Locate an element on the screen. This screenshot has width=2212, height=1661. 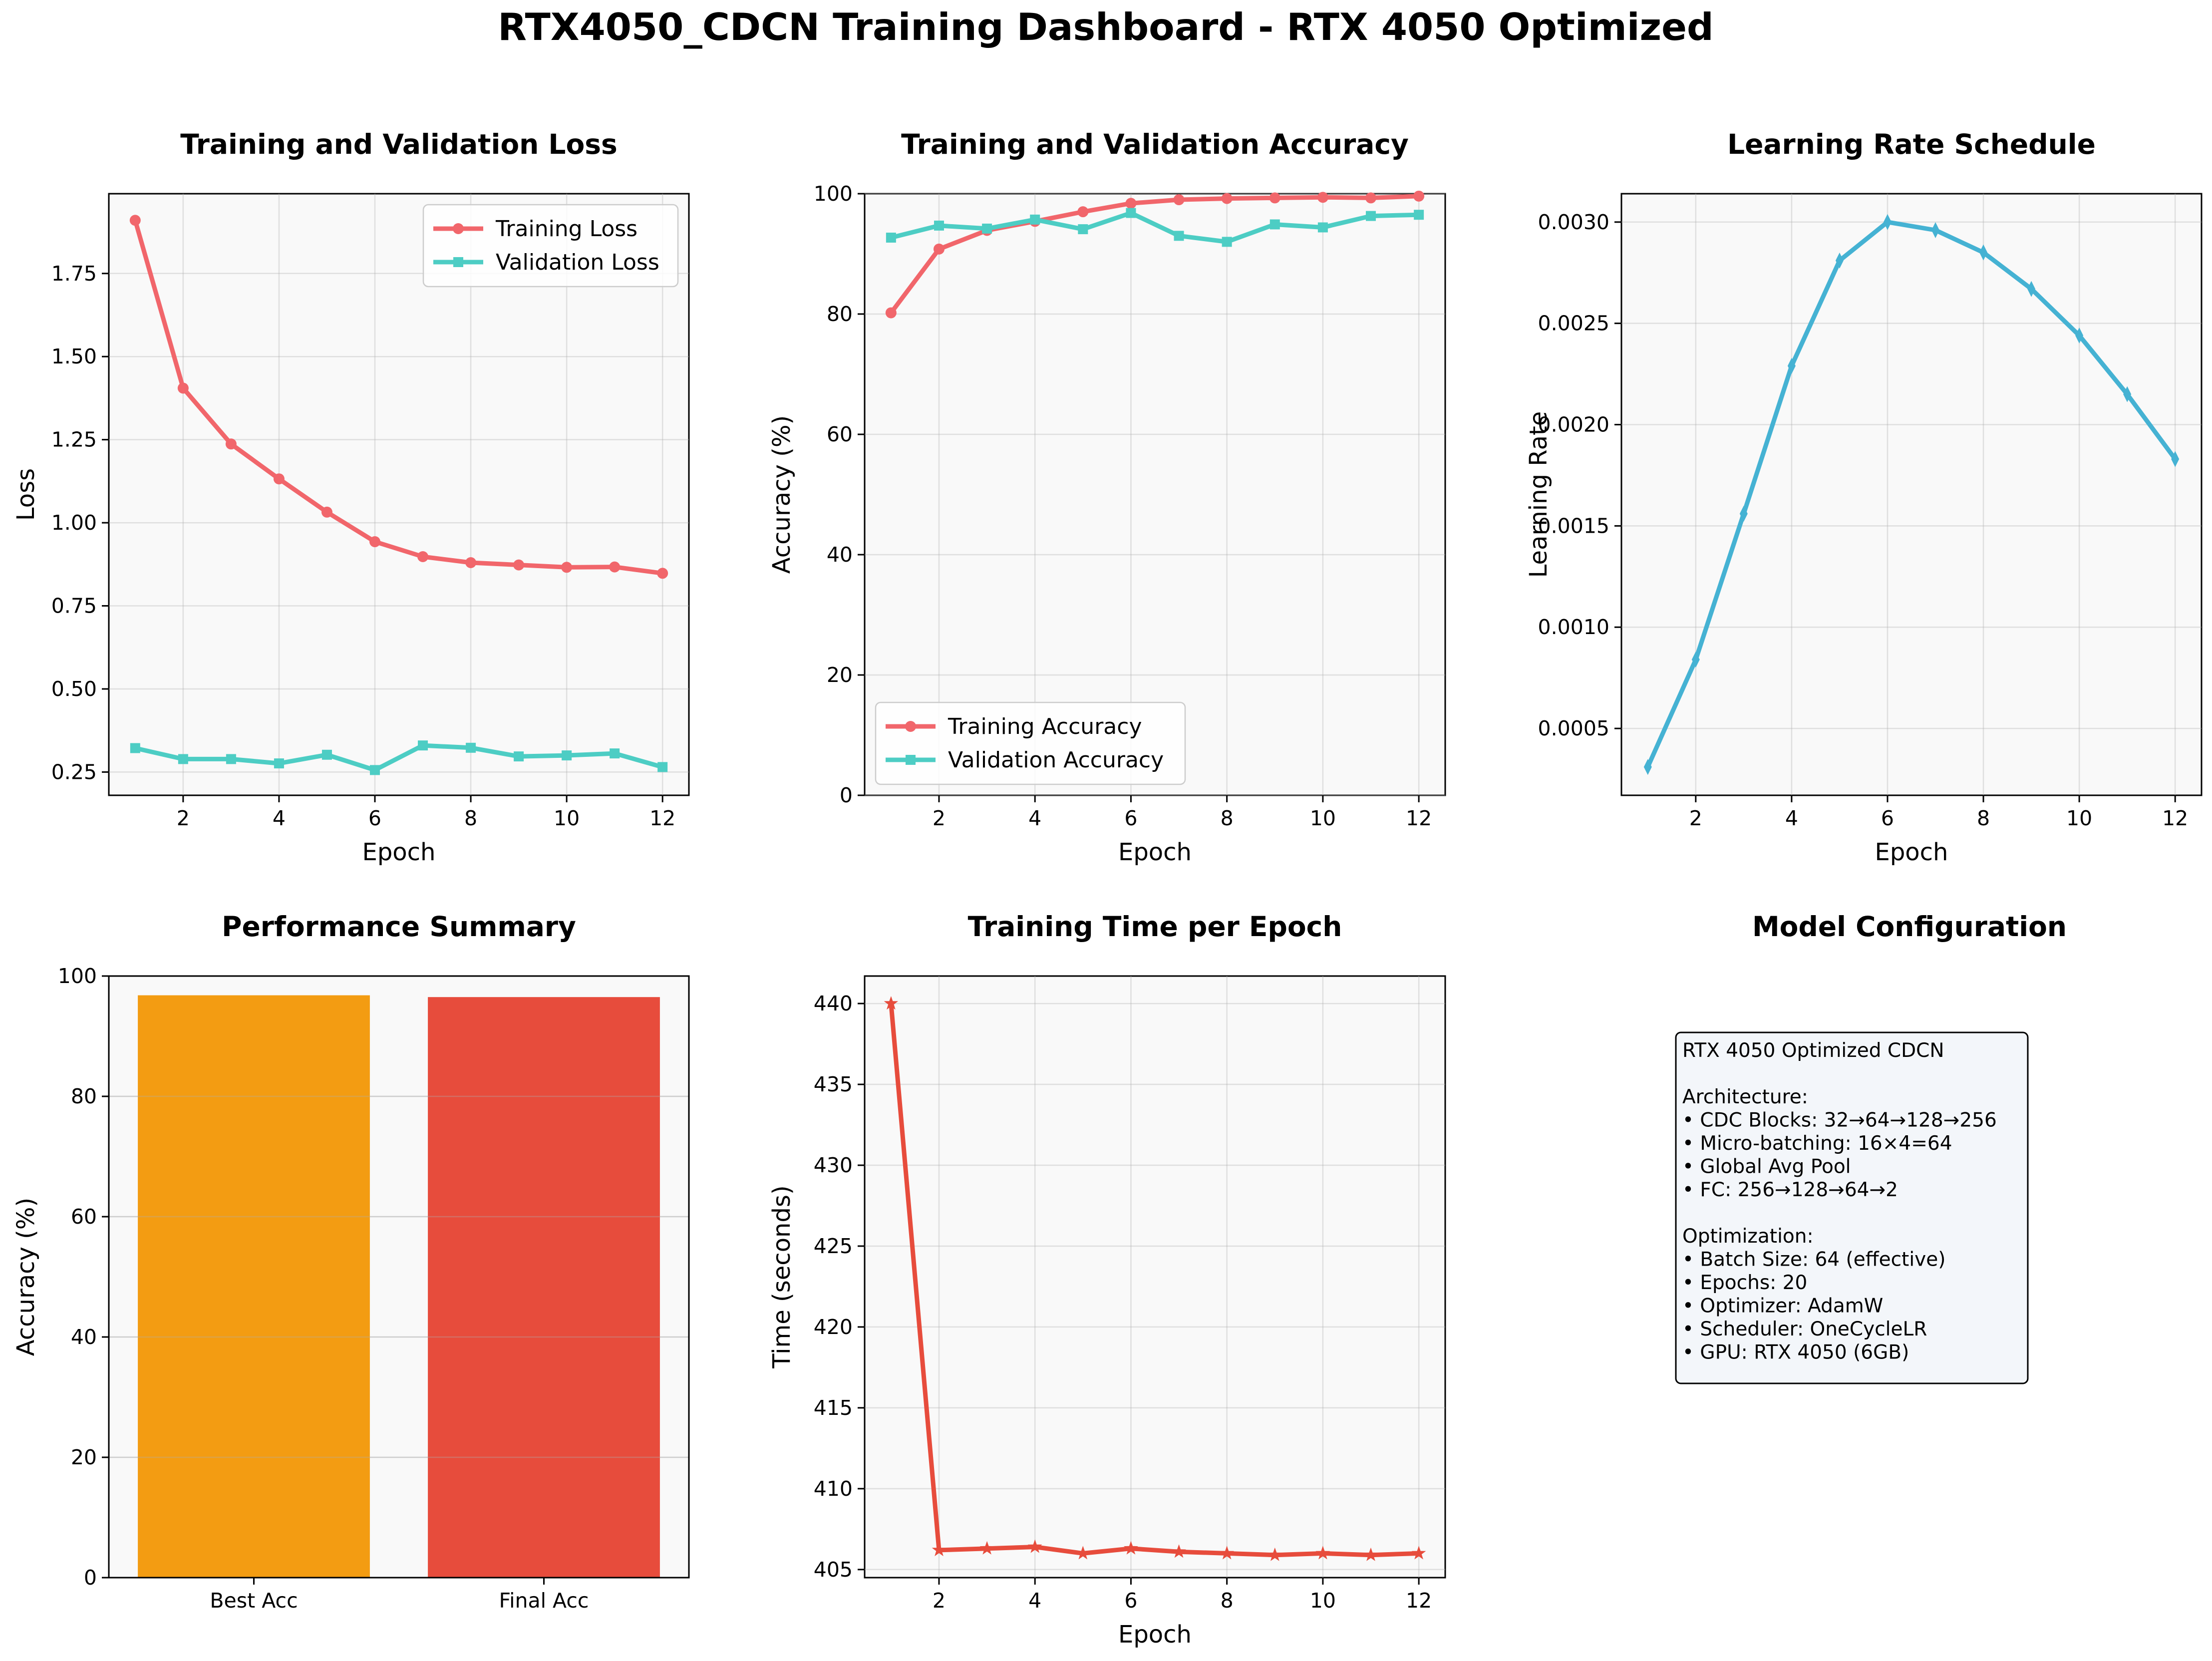
config-line: • Epochs: 20 is located at coordinates (1744, 1283).